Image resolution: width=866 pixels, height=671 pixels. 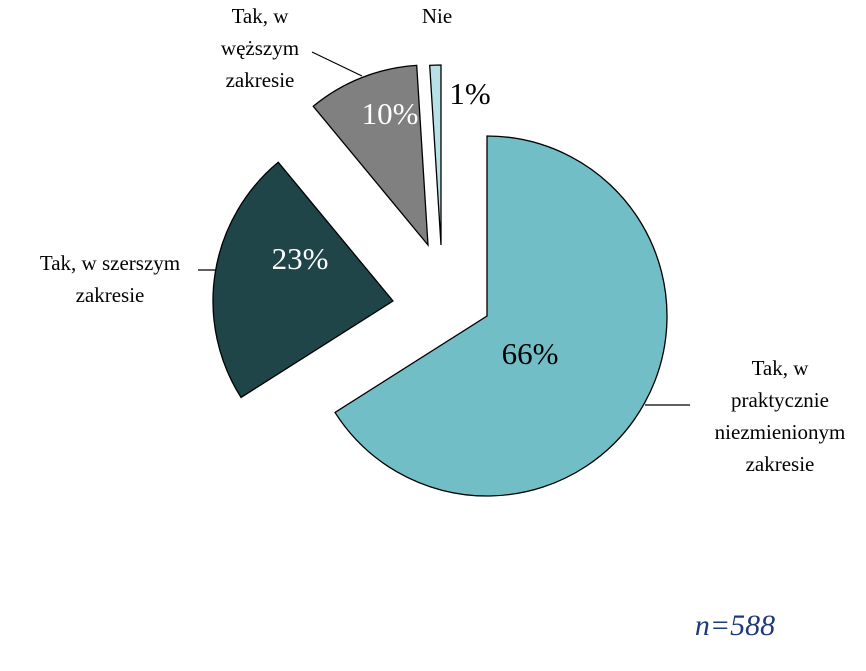 I want to click on category-label: Tak, w szerszym zakresie, so click(x=110, y=279).